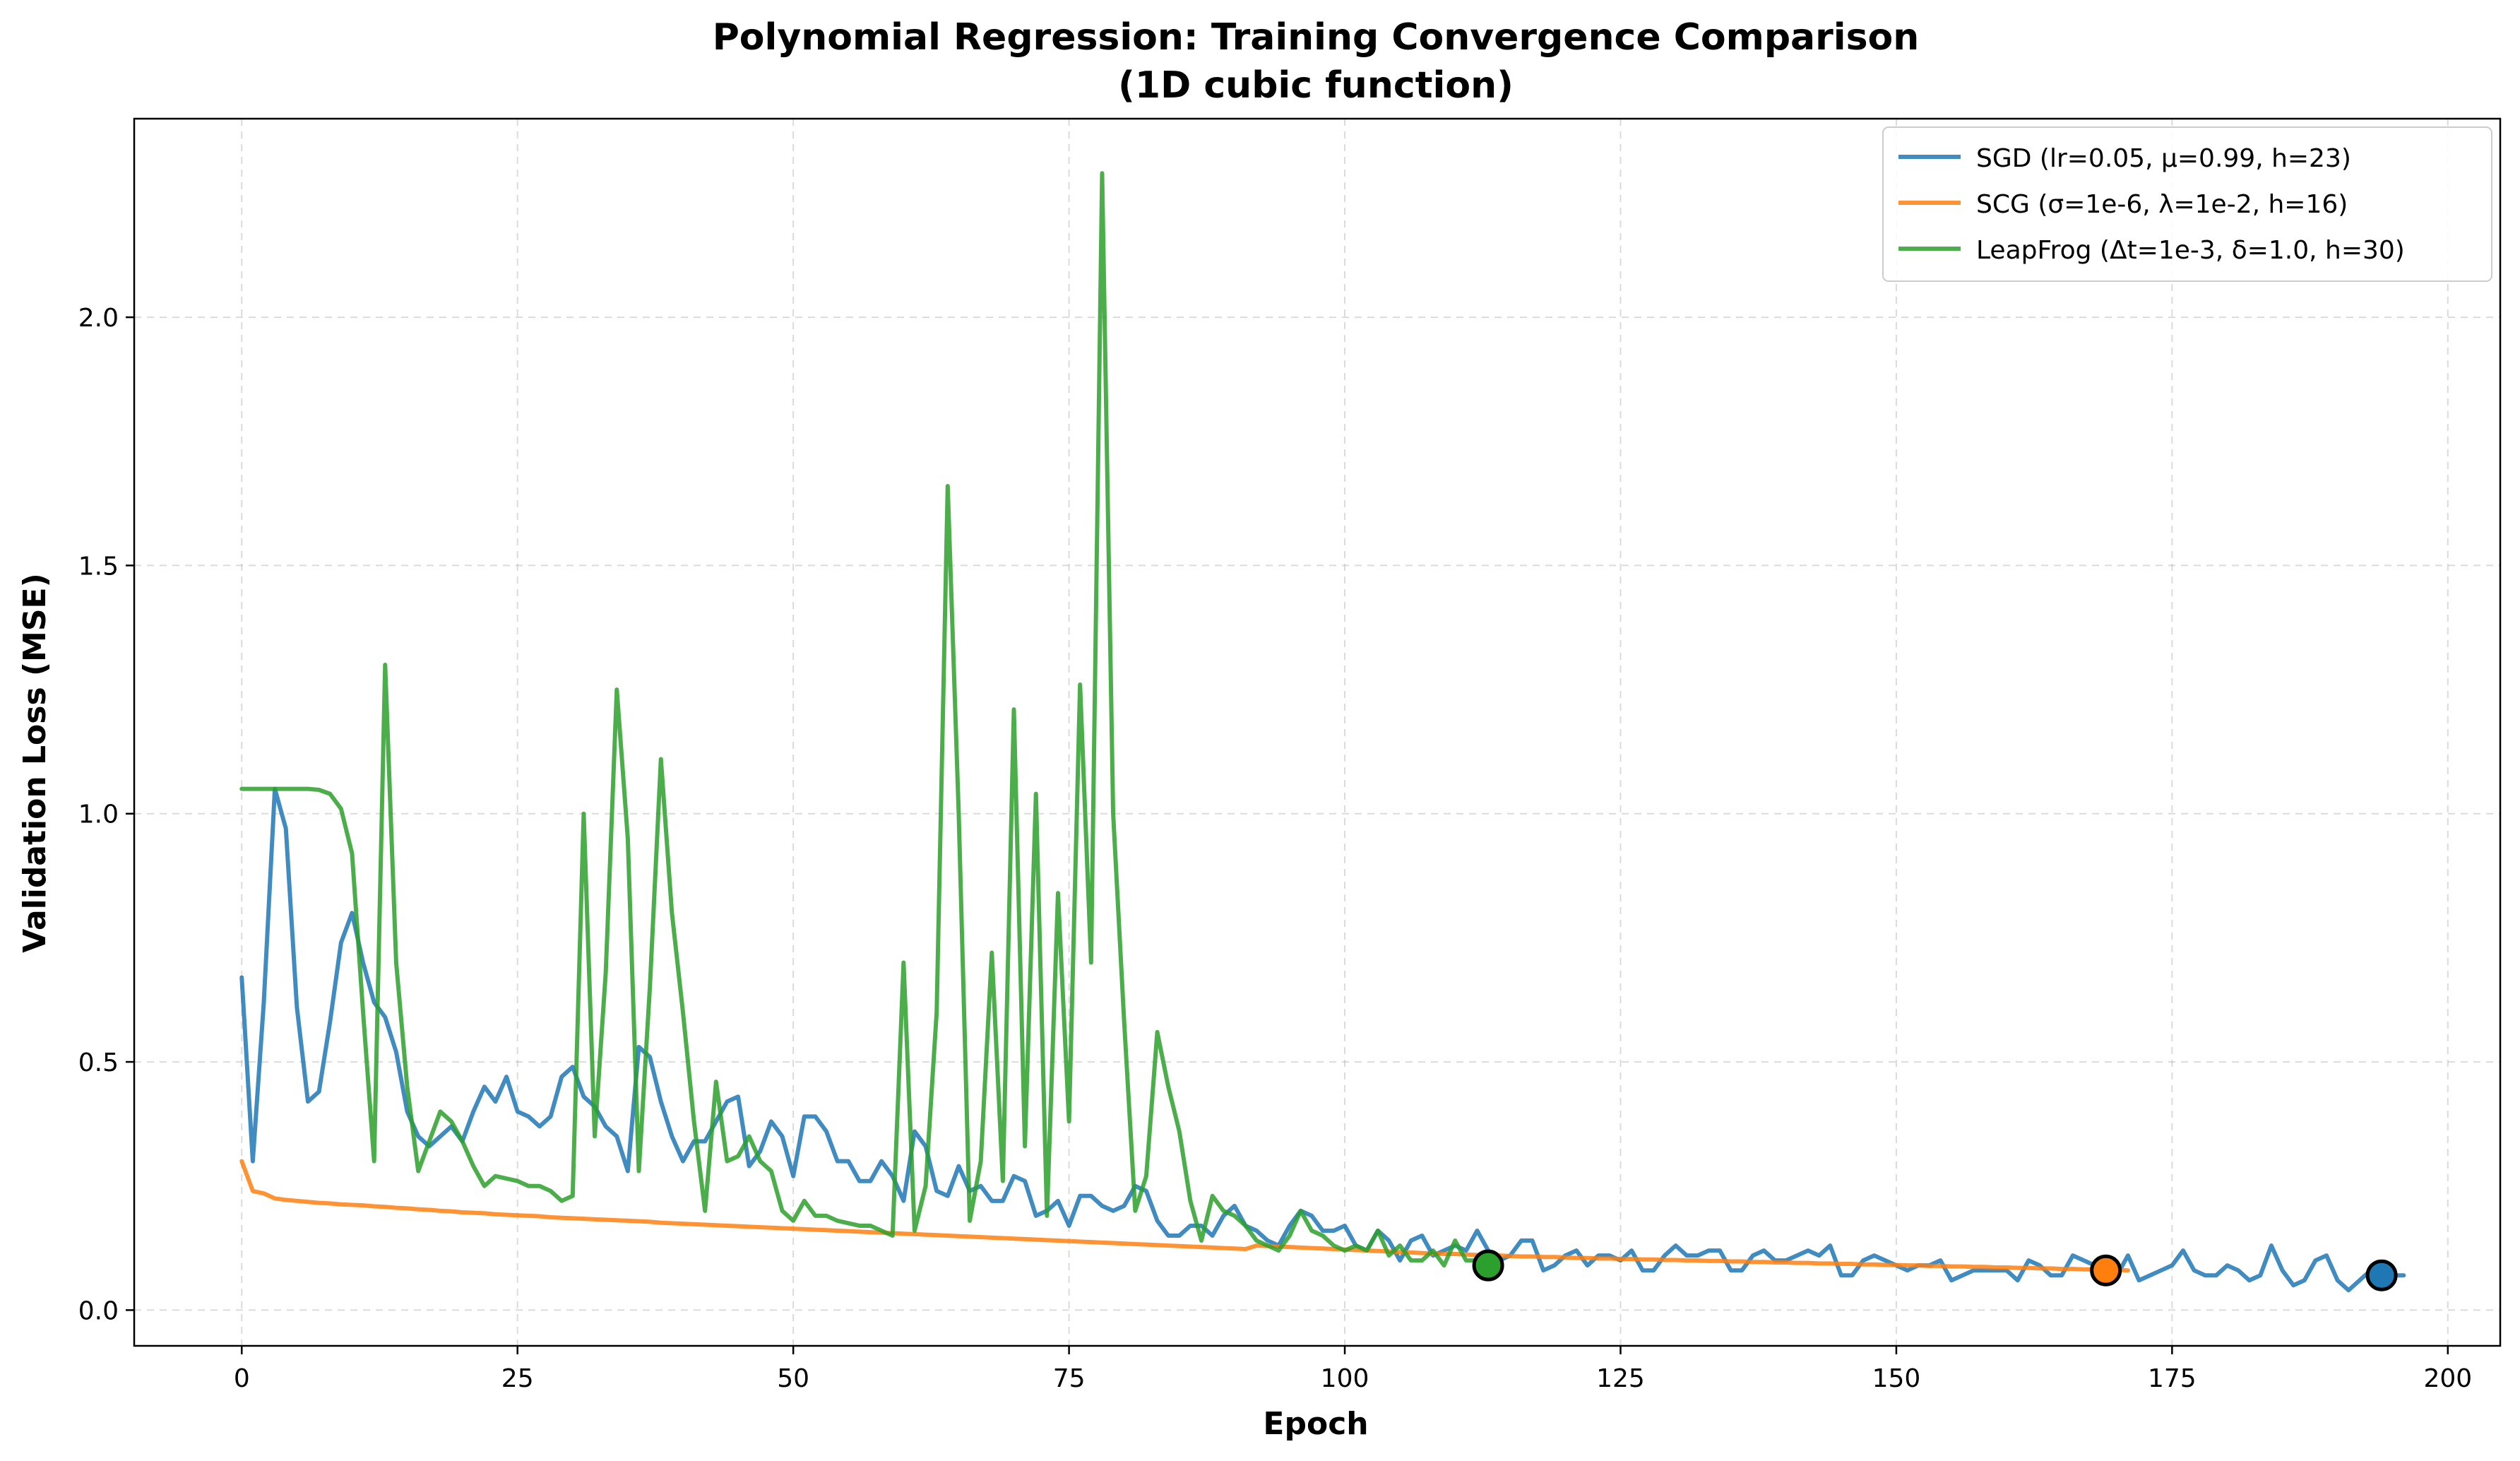 The image size is (2520, 1461). What do you see at coordinates (99, 1310) in the screenshot?
I see `y-tick-label: 0.0` at bounding box center [99, 1310].